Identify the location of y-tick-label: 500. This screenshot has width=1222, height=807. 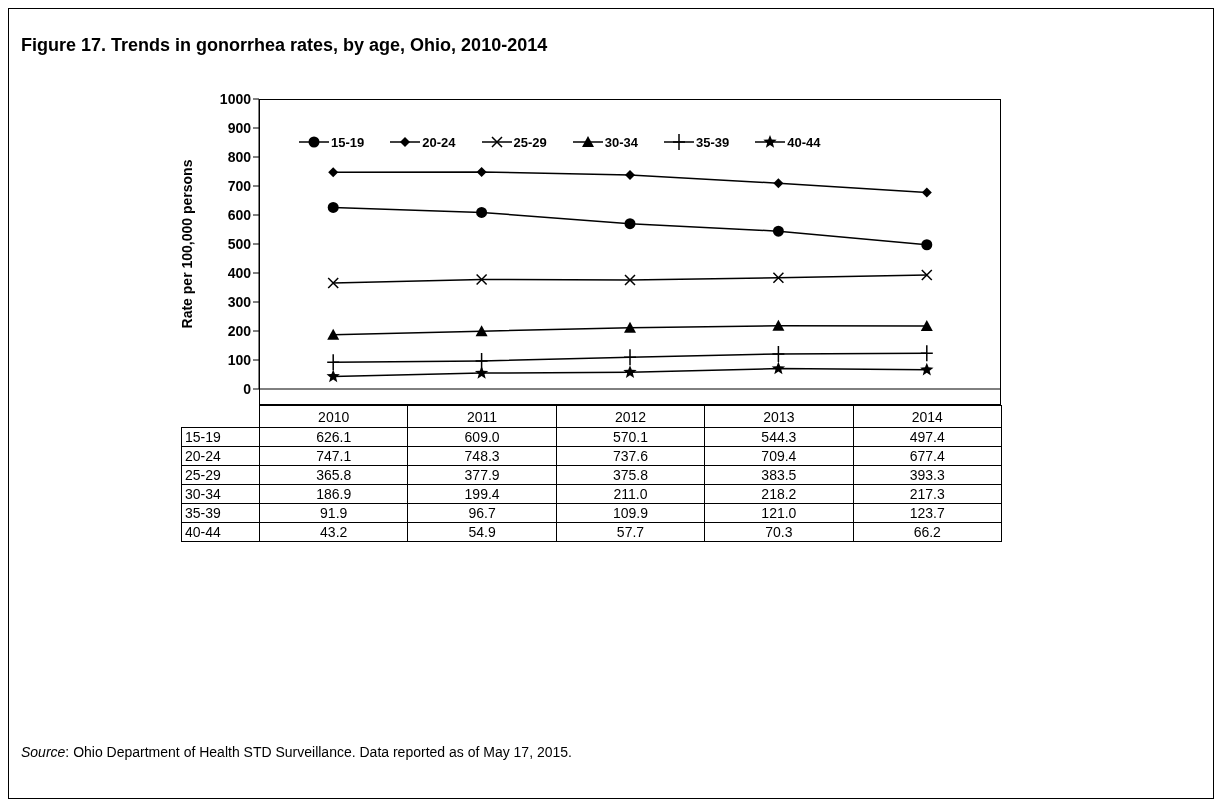
(239, 243).